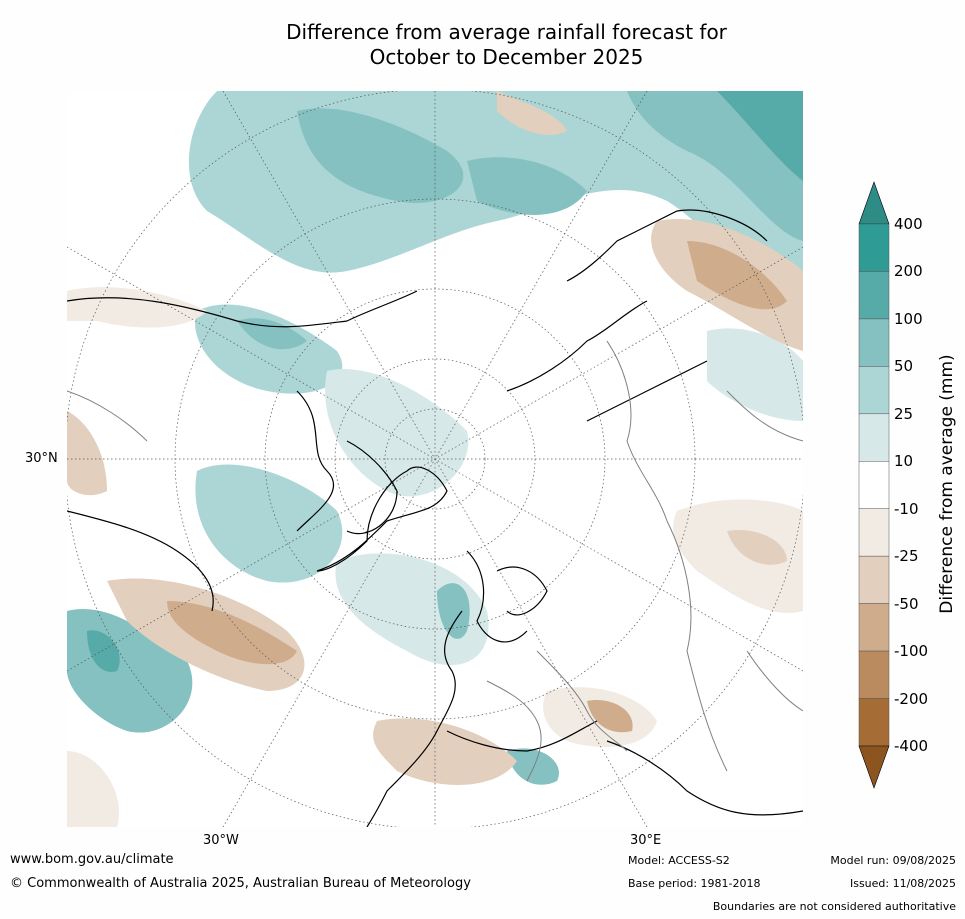 This screenshot has height=919, width=965. I want to click on lon-label-30w: 30°W, so click(221, 840).